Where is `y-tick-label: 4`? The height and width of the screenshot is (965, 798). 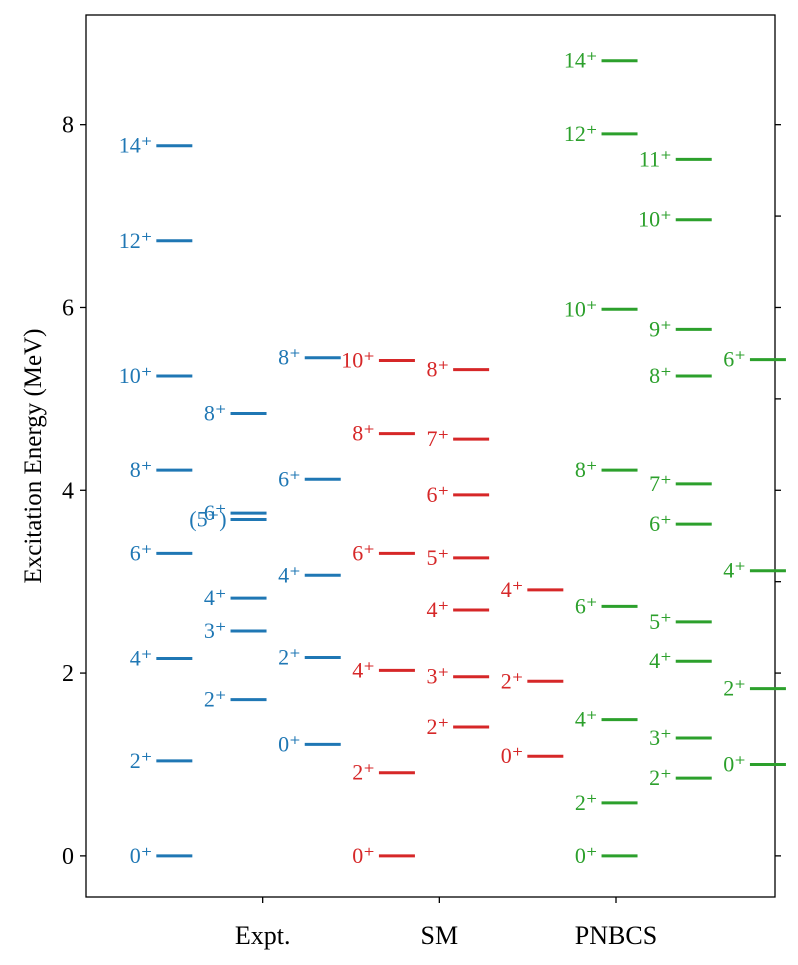
y-tick-label: 4 is located at coordinates (68, 491).